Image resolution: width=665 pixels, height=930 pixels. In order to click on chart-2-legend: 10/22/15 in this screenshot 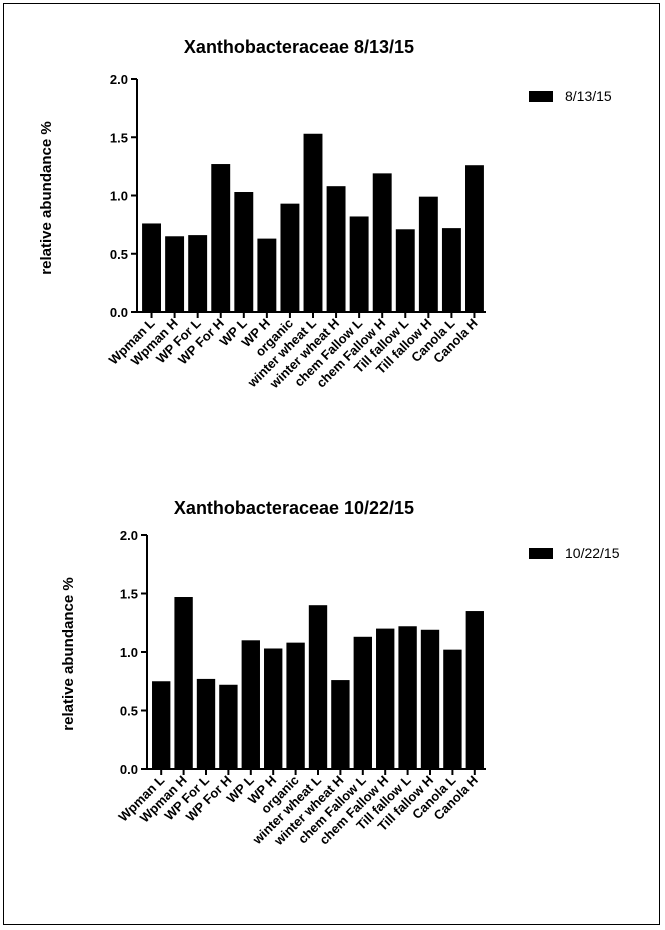, I will do `click(574, 553)`.